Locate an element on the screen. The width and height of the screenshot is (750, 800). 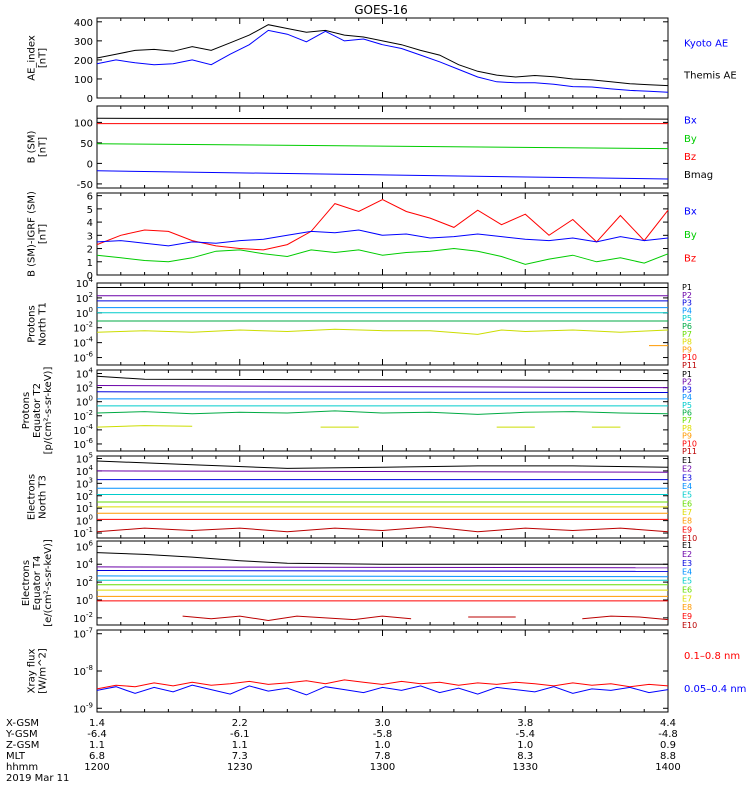
series-line-E2 is located at coordinates (382, 471).